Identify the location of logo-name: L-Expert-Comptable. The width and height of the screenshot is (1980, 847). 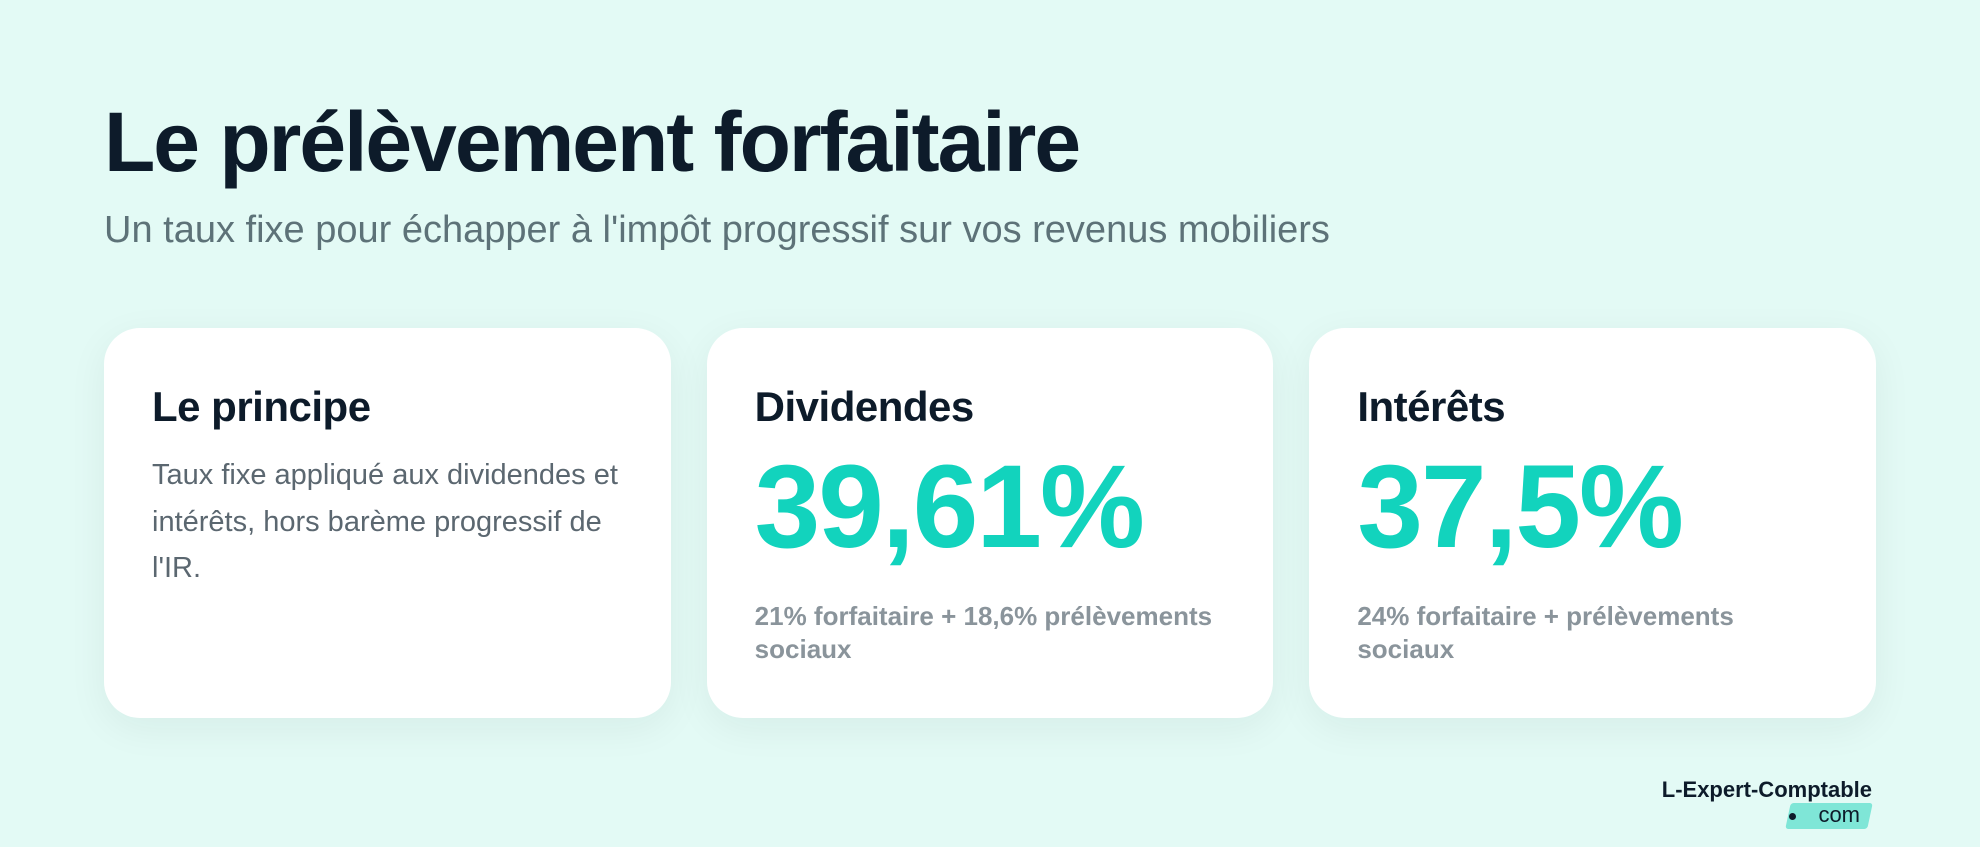
(1766, 789).